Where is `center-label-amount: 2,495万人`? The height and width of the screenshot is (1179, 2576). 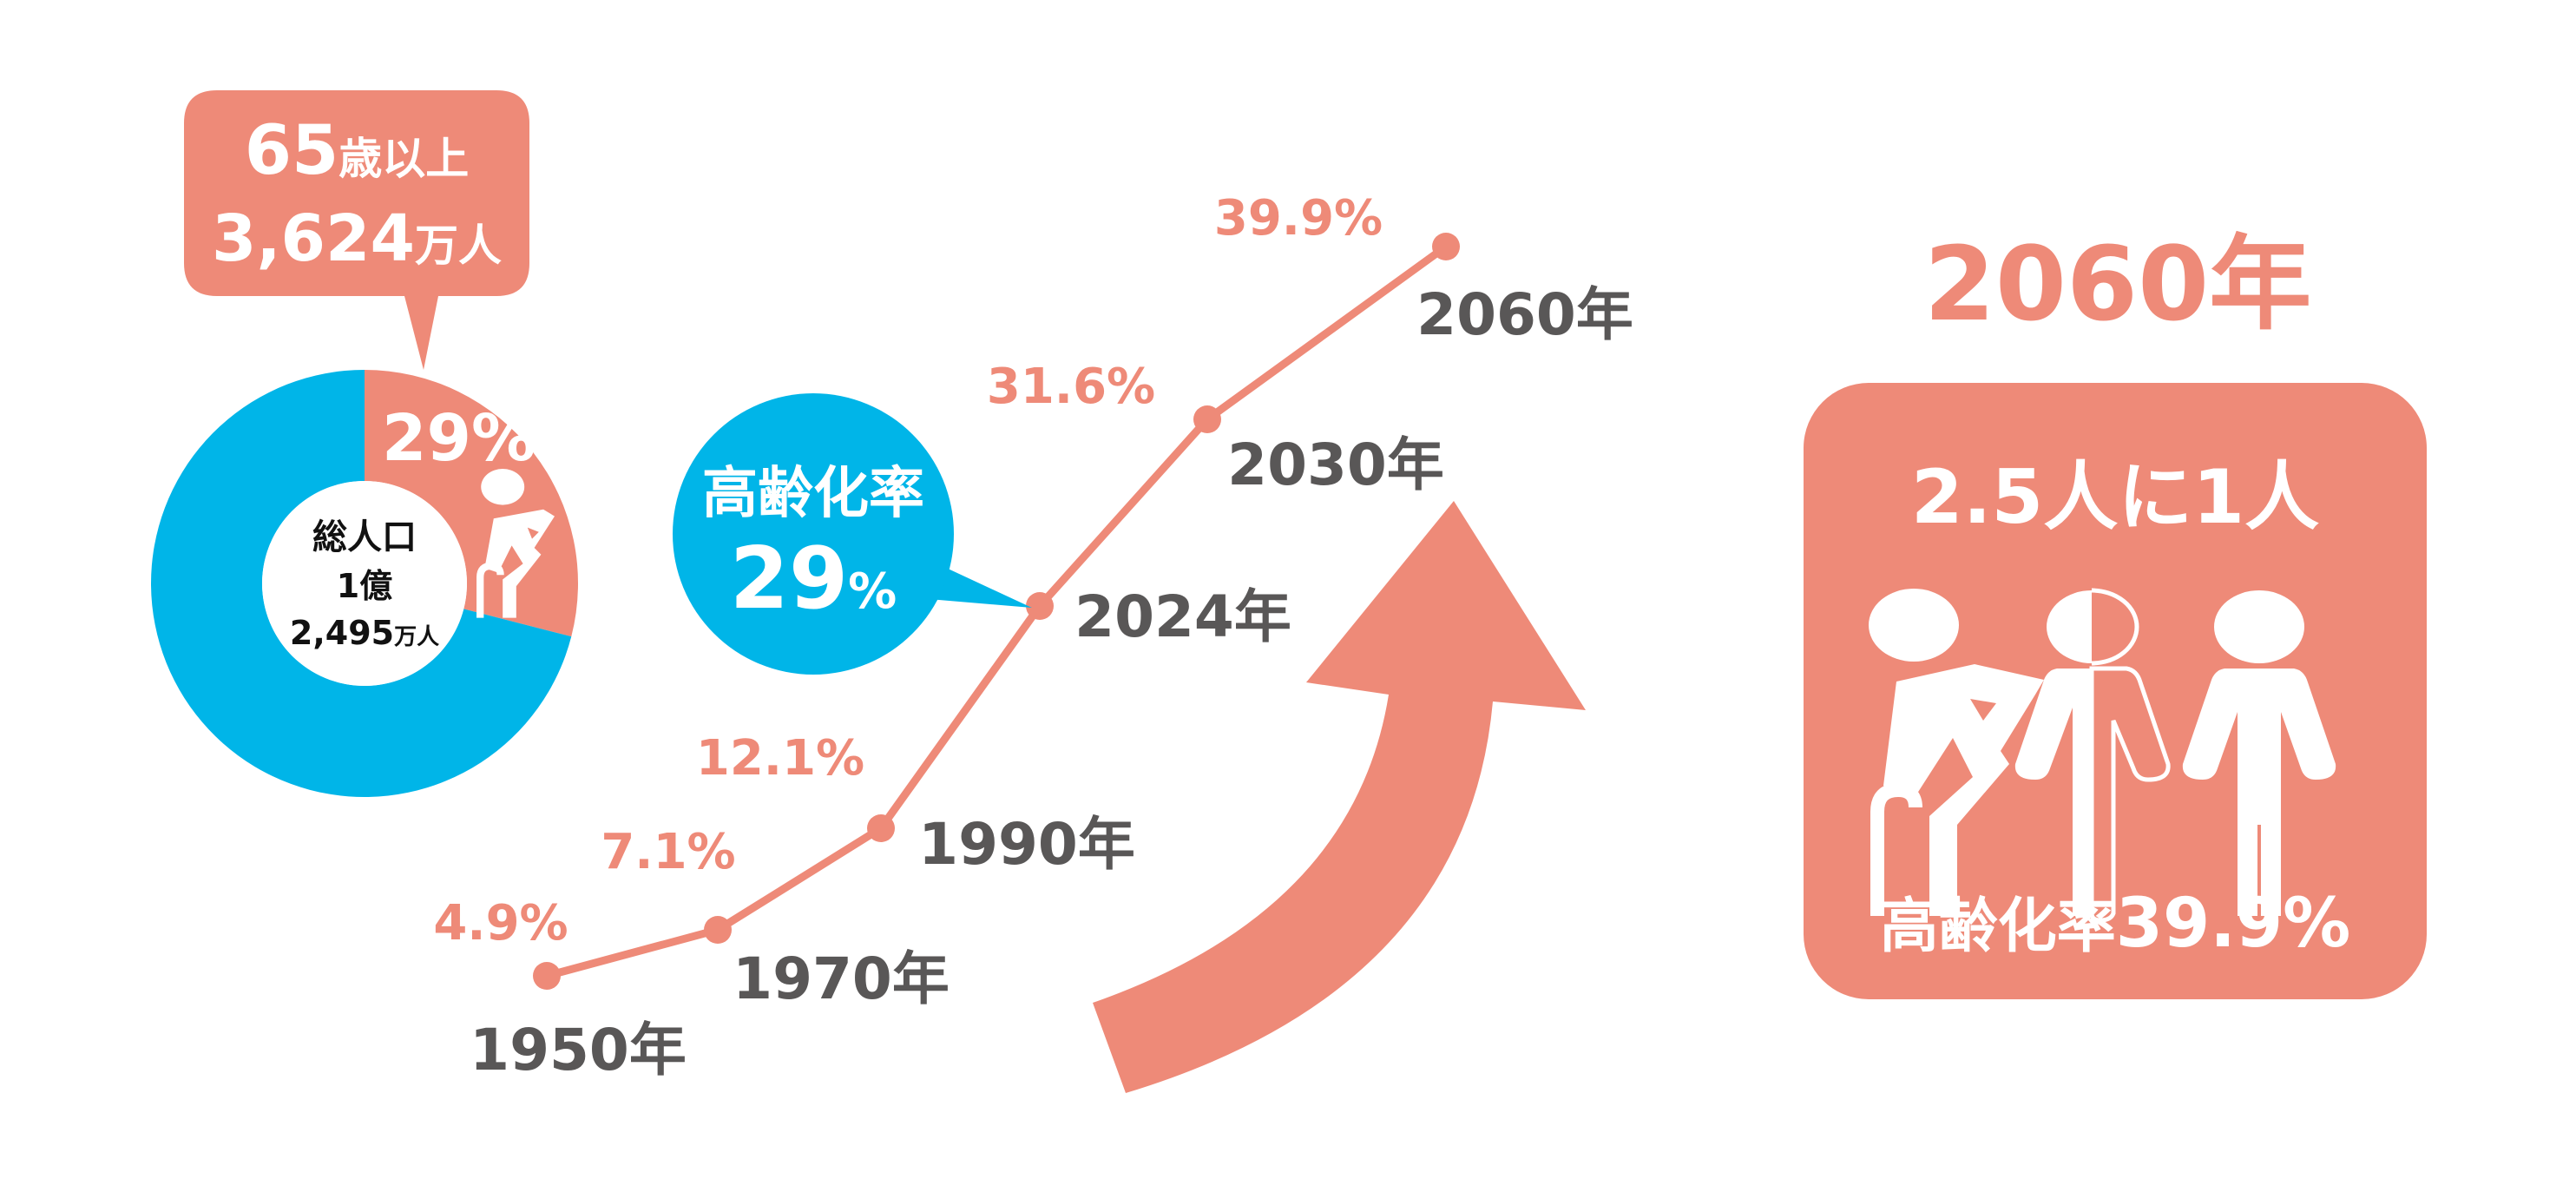 center-label-amount: 2,495万人 is located at coordinates (364, 633).